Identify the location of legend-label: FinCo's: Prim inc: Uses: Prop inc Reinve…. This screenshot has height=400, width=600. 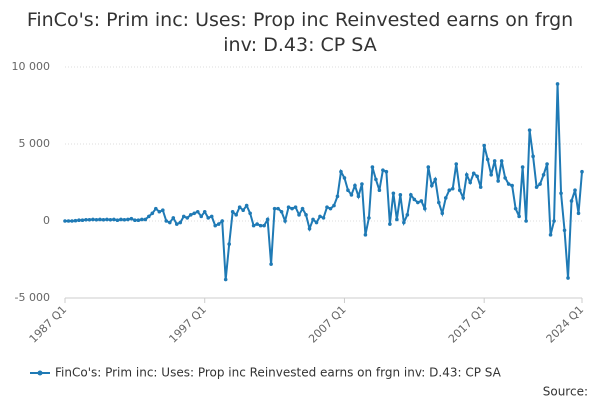
(278, 373).